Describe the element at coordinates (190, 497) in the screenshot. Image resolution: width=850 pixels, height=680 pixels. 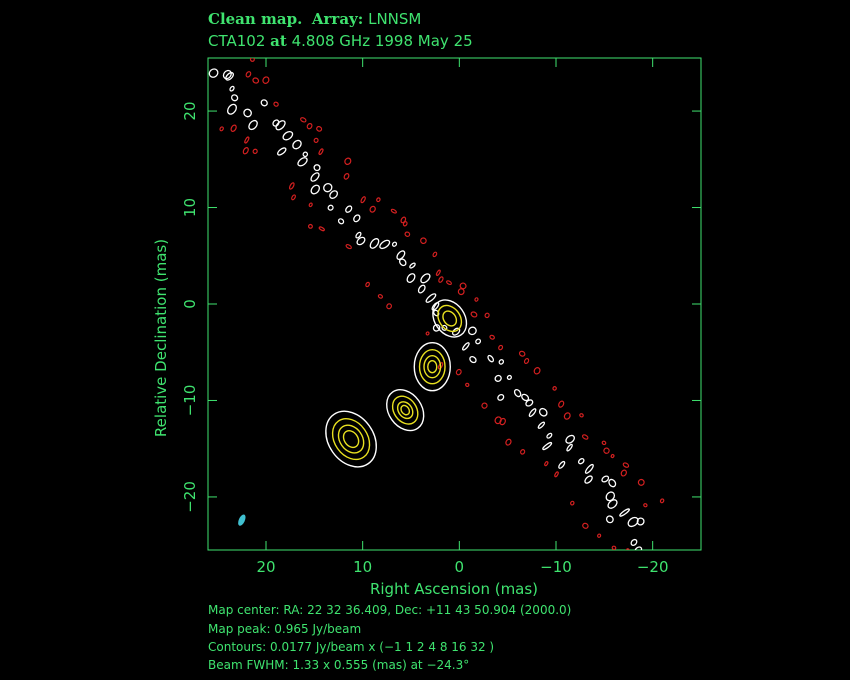
I see `y-tick-label: −20` at that location.